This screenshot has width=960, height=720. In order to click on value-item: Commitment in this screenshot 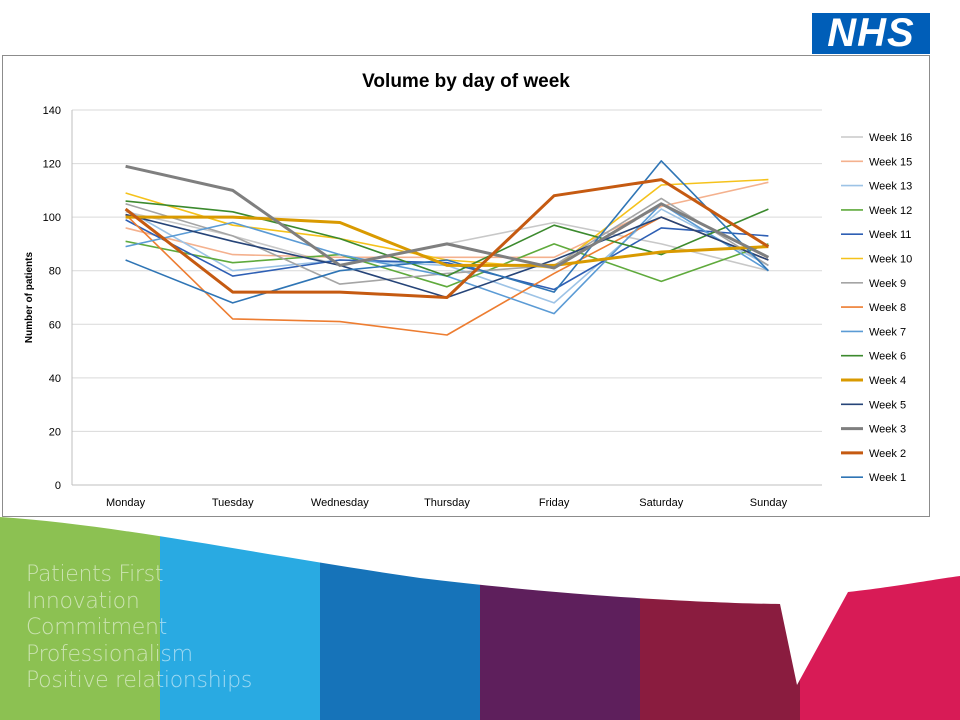, I will do `click(96, 627)`.